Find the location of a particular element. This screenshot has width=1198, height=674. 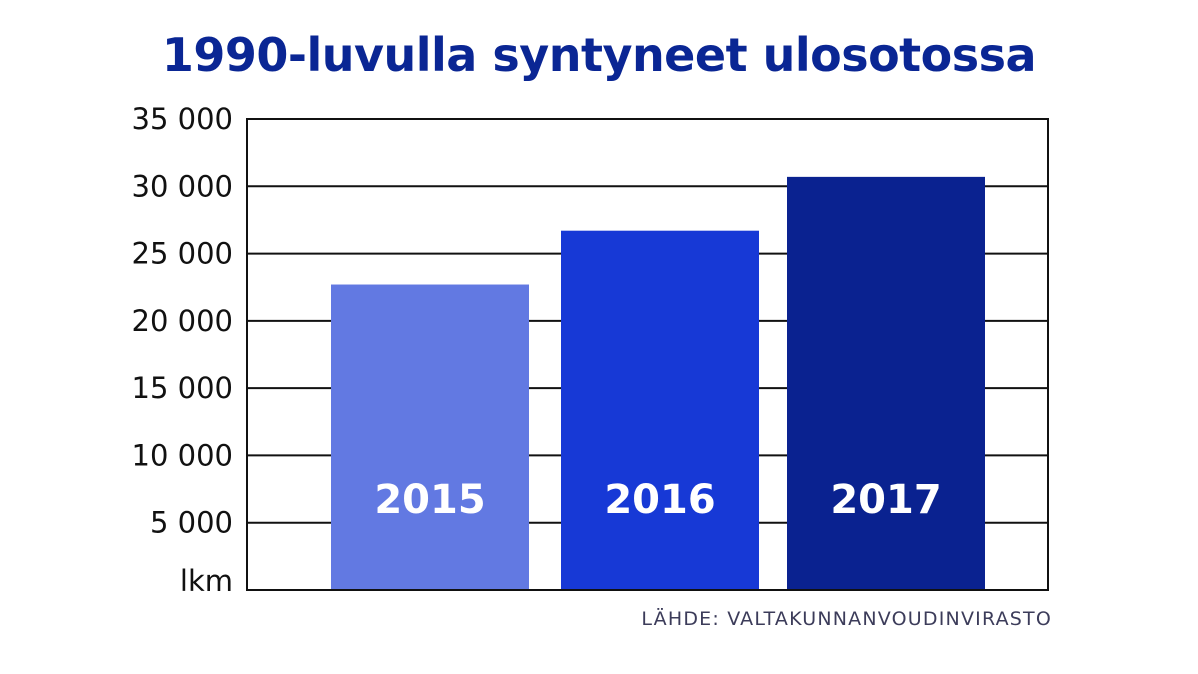

y-tick-label: 15 000 is located at coordinates (182, 388).